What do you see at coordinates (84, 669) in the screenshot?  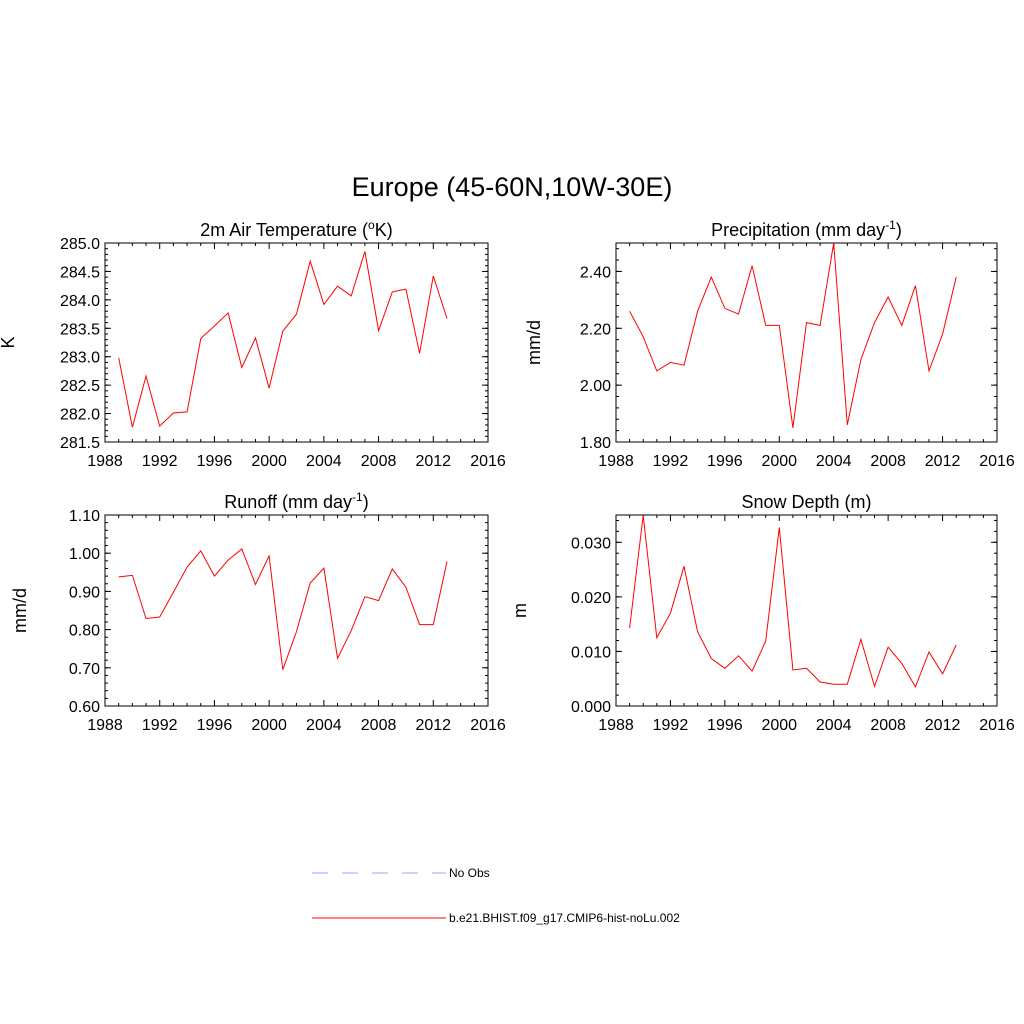 I see `y-tick-label: 0.70` at bounding box center [84, 669].